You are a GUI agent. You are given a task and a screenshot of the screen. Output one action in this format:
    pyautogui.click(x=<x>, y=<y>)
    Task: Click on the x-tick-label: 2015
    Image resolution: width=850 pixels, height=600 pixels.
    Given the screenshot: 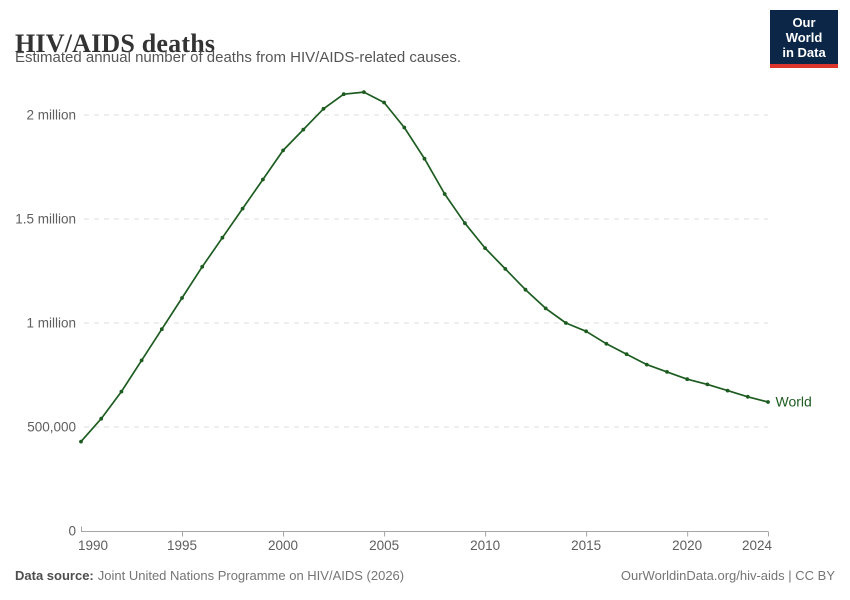 What is the action you would take?
    pyautogui.click(x=586, y=545)
    